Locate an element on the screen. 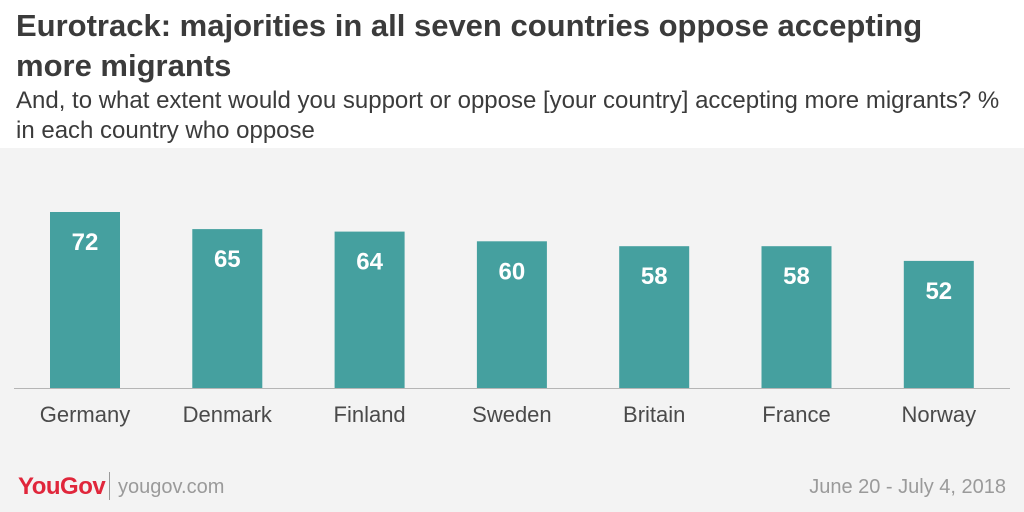 The image size is (1024, 512). yougov-logo: YouGov is located at coordinates (62, 486).